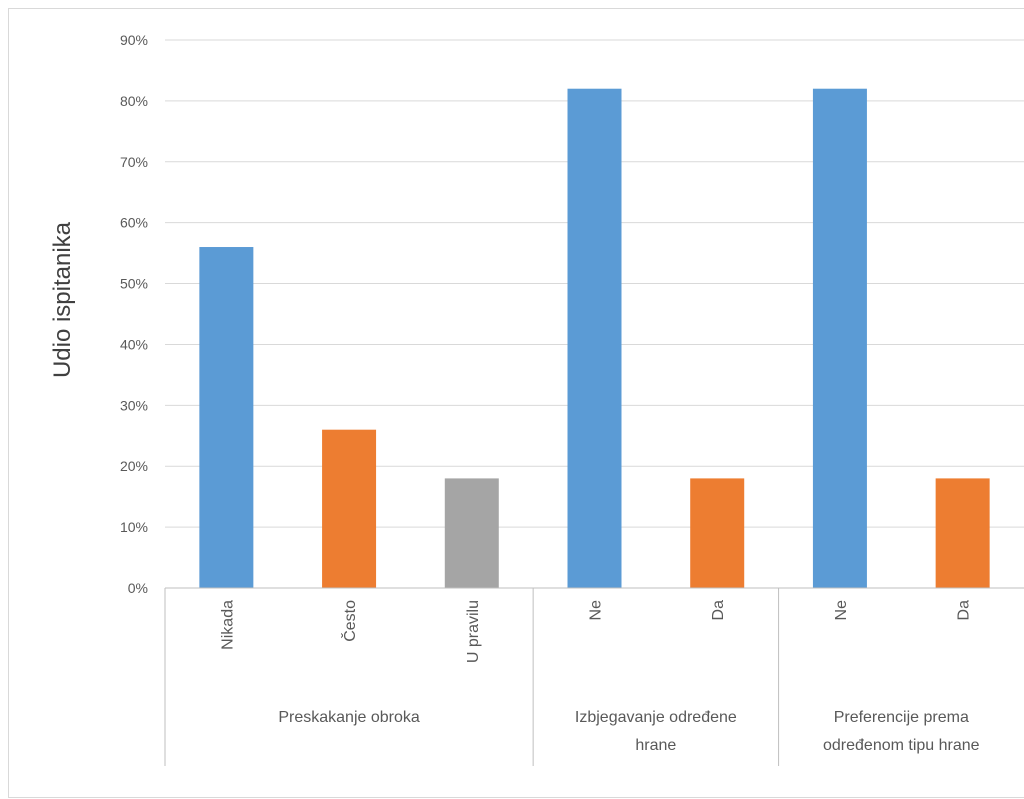 The image size is (1024, 799). I want to click on y-tick-label: 70%, so click(134, 162).